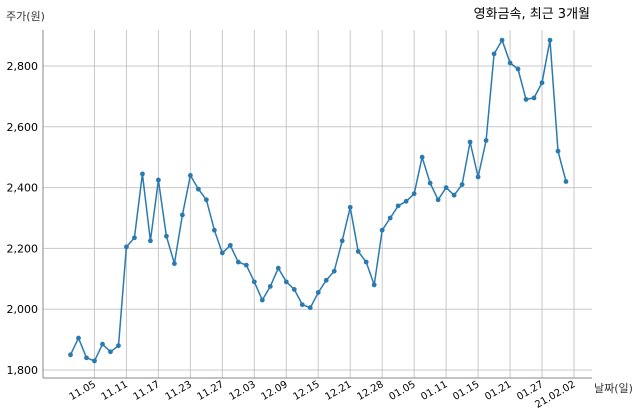 Image resolution: width=640 pixels, height=419 pixels. Describe the element at coordinates (23, 248) in the screenshot. I see `y-tick-label: 2,200` at that location.